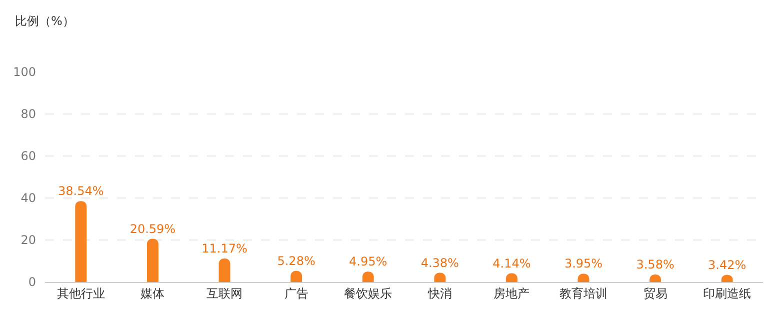 This screenshot has width=773, height=320. I want to click on y-tick-label: 20, so click(28, 240).